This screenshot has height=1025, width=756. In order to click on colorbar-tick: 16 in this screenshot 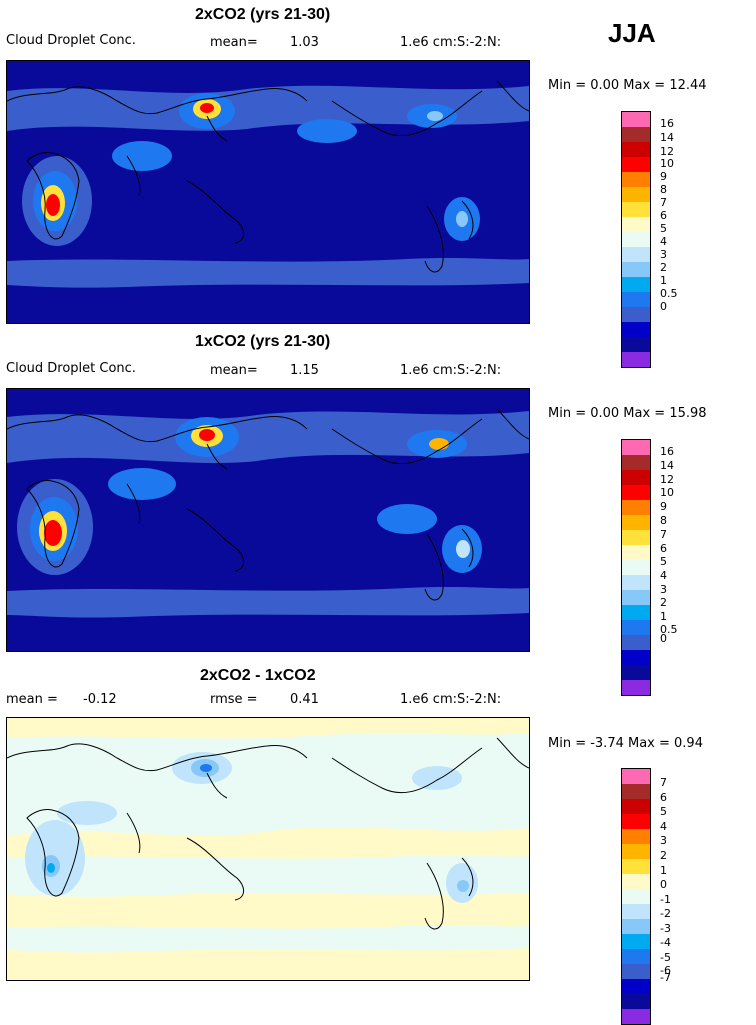, I will do `click(667, 123)`.